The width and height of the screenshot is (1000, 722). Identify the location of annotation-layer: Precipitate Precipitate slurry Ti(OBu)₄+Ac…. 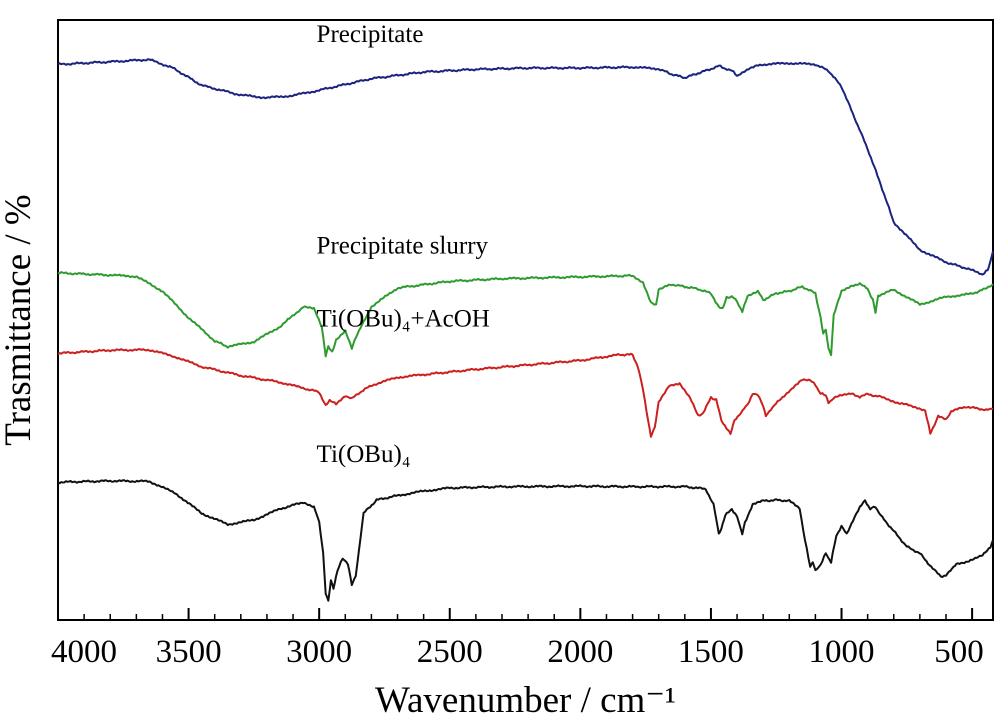
(403, 244).